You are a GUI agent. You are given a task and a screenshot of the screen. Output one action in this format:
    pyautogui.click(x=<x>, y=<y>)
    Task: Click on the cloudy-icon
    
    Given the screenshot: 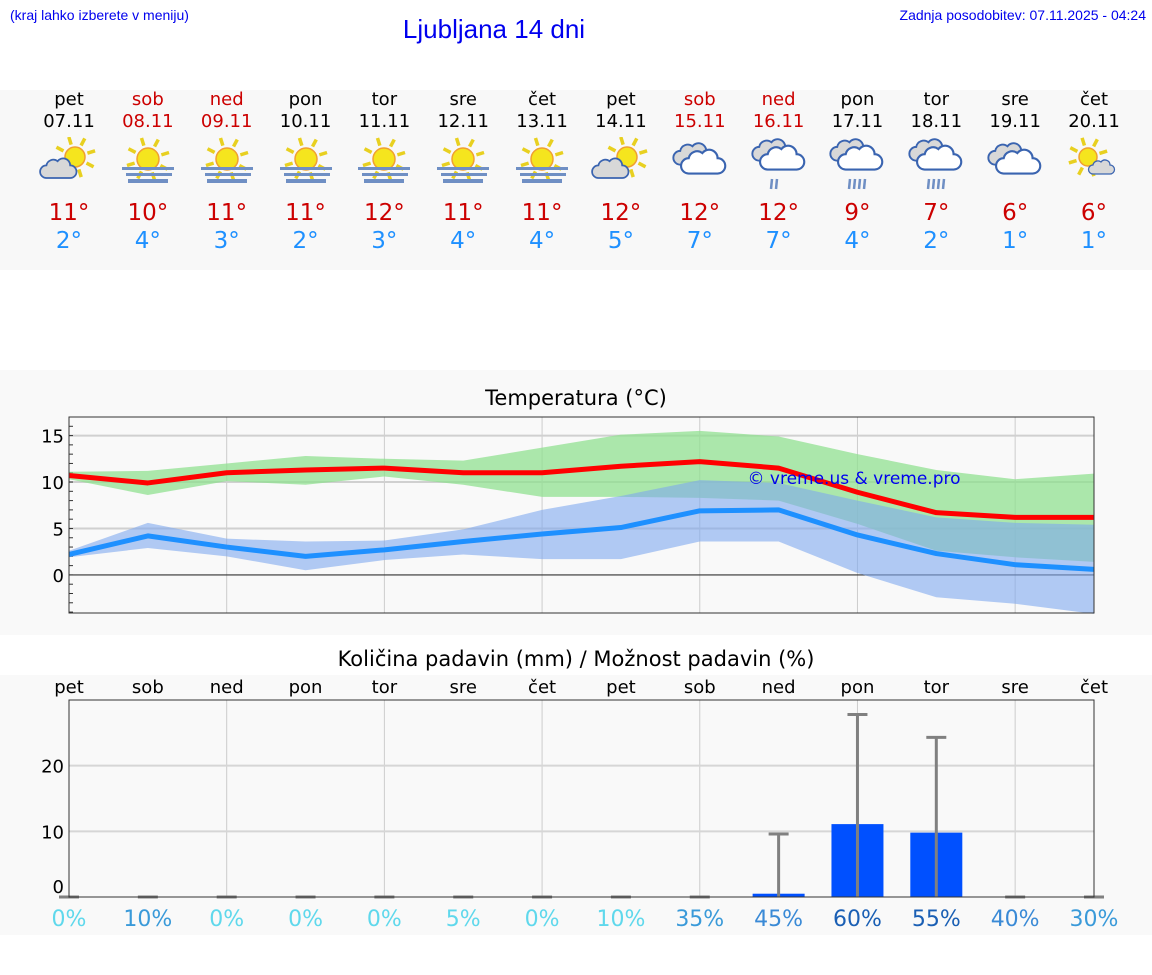 What is the action you would take?
    pyautogui.click(x=700, y=164)
    